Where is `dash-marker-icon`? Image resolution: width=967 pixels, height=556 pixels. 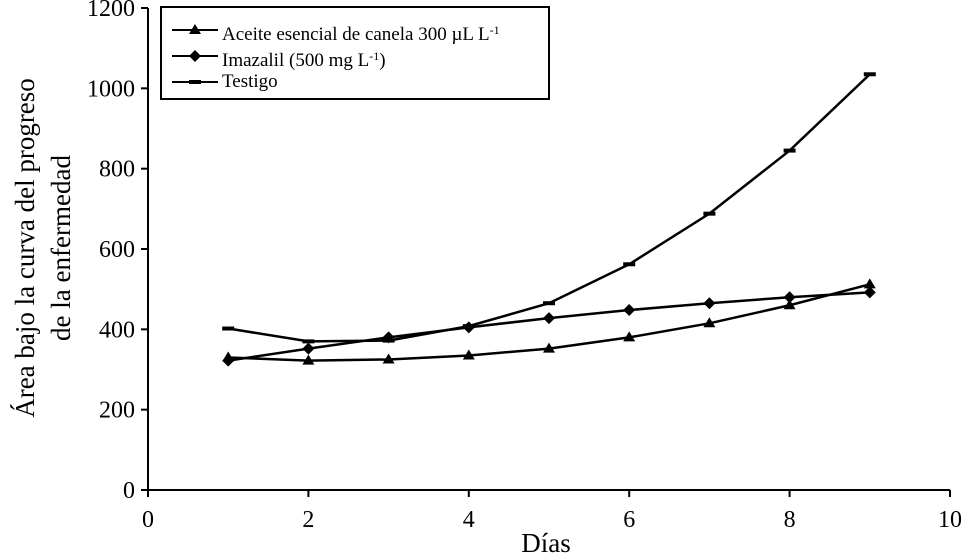
dash-marker-icon is located at coordinates (195, 82).